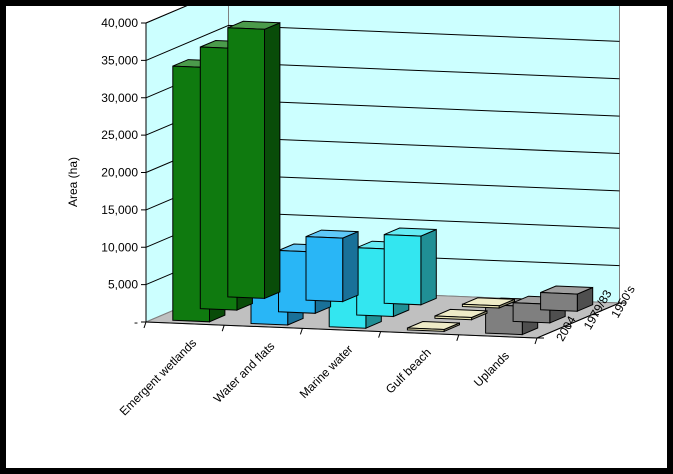 The height and width of the screenshot is (474, 673). What do you see at coordinates (119, 247) in the screenshot?
I see `y-tick-label: 10,000` at bounding box center [119, 247].